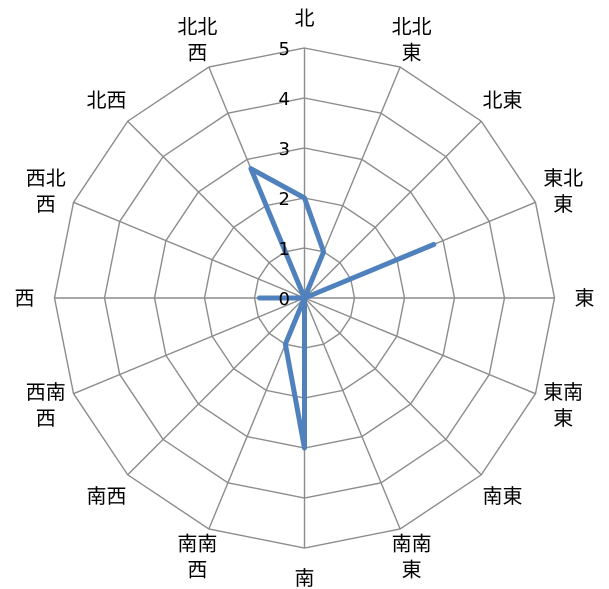 The image size is (609, 589). I want to click on tick-label-4: 4, so click(284, 99).